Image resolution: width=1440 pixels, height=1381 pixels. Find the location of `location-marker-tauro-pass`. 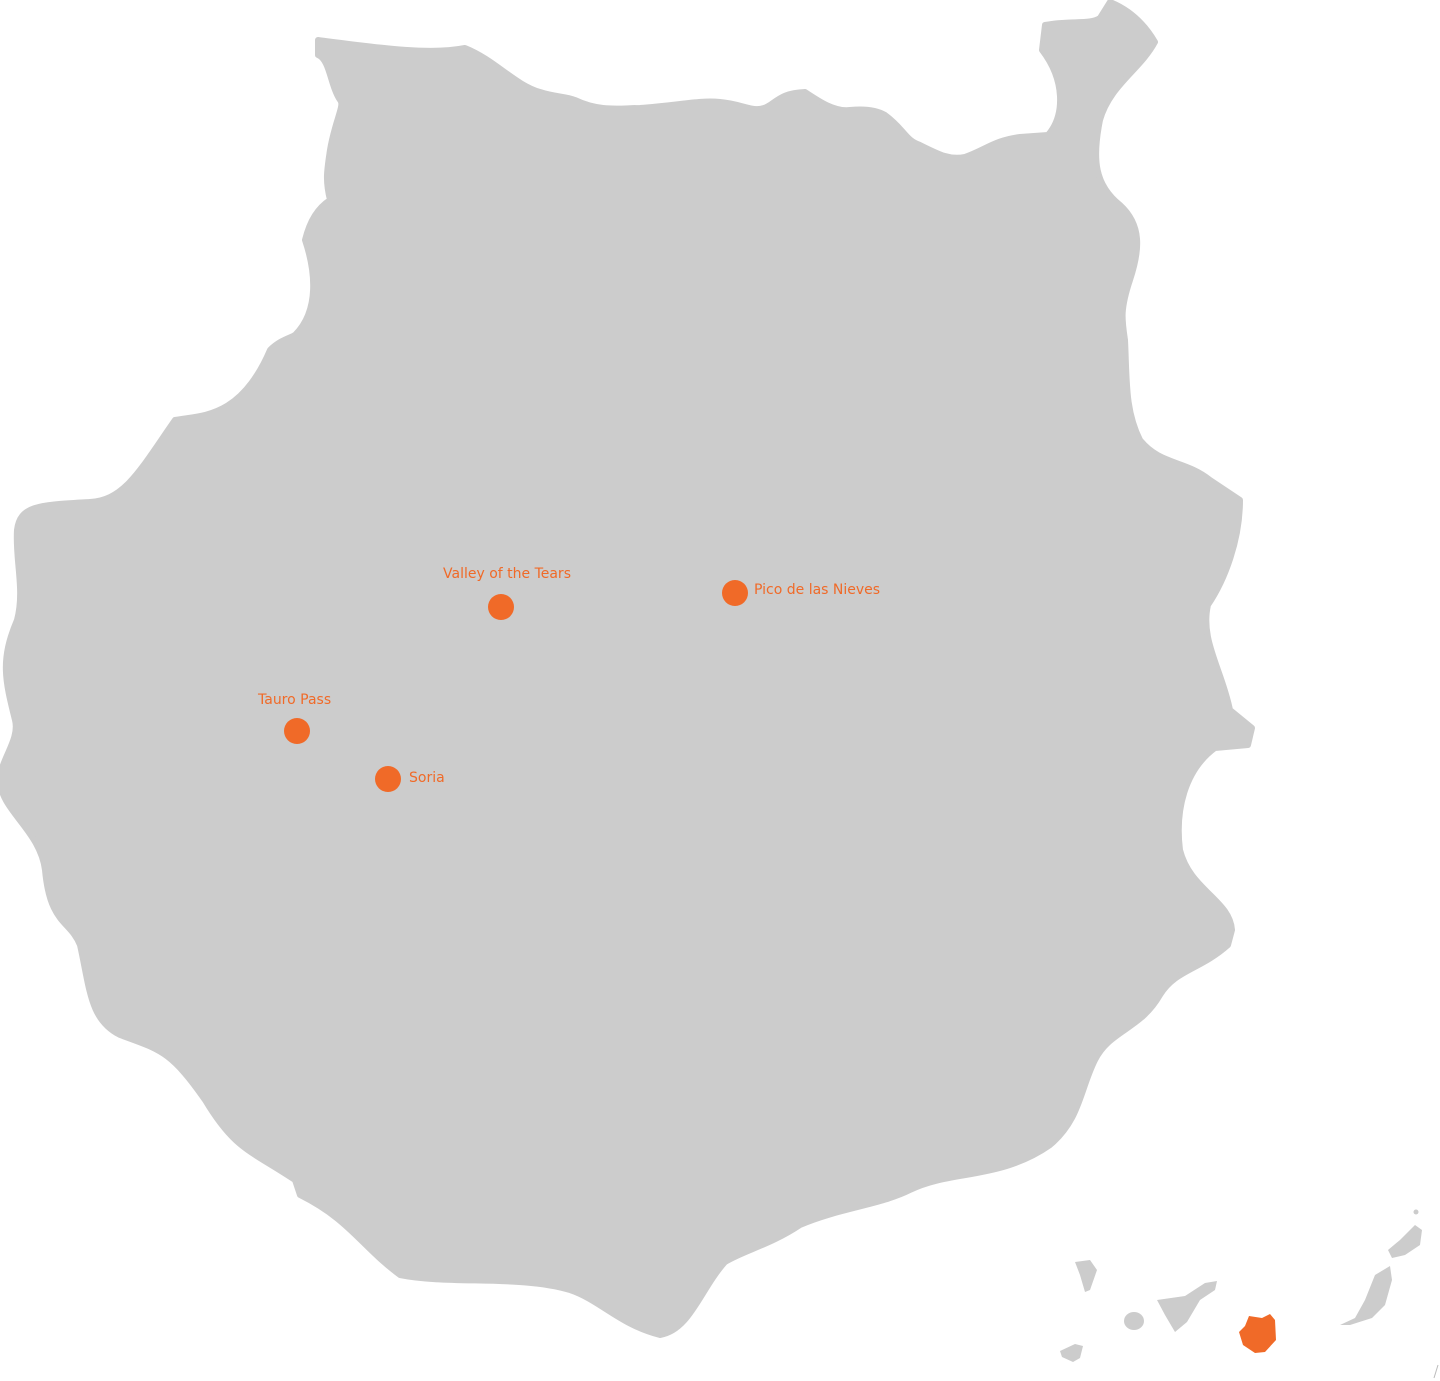

location-marker-tauro-pass is located at coordinates (297, 731).